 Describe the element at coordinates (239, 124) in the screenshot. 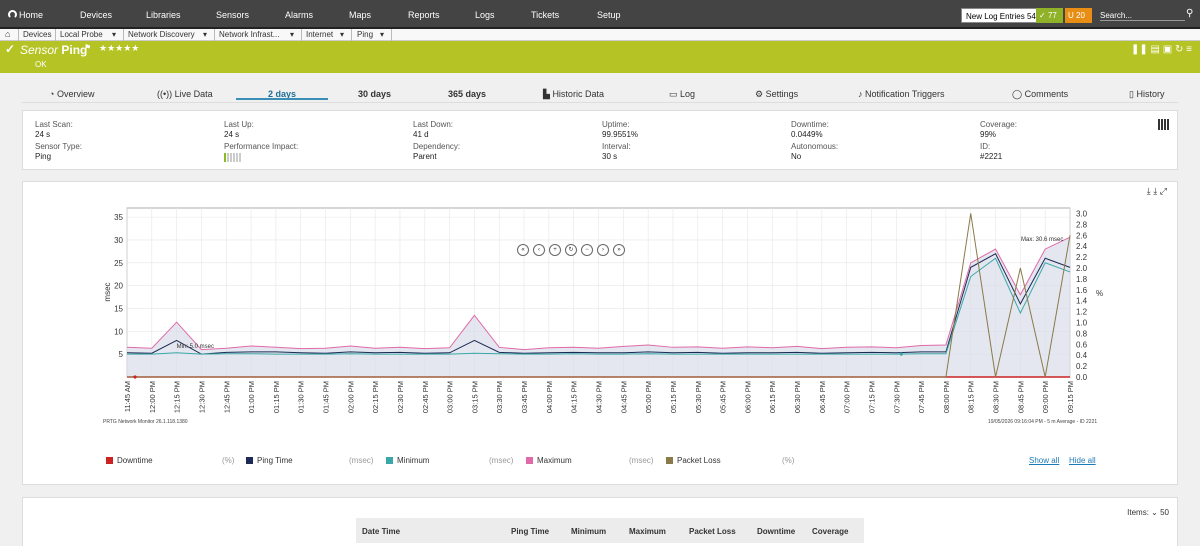

I see `label: Last Up:` at that location.